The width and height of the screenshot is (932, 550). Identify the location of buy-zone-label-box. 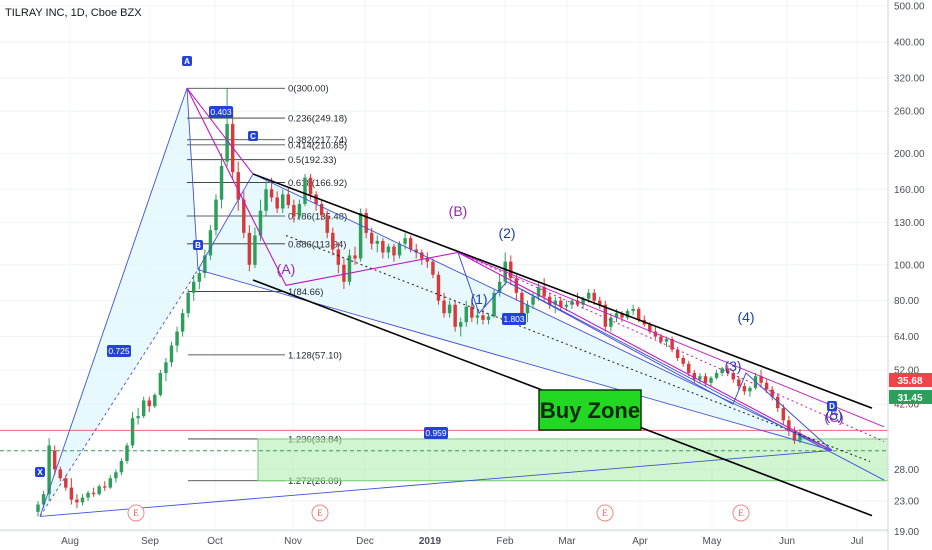
(590, 410).